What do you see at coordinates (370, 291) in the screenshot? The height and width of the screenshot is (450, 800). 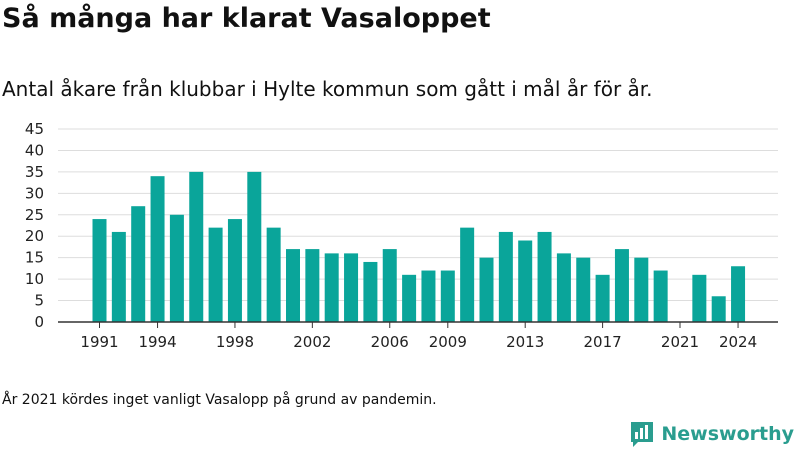 I see `bar-2005` at bounding box center [370, 291].